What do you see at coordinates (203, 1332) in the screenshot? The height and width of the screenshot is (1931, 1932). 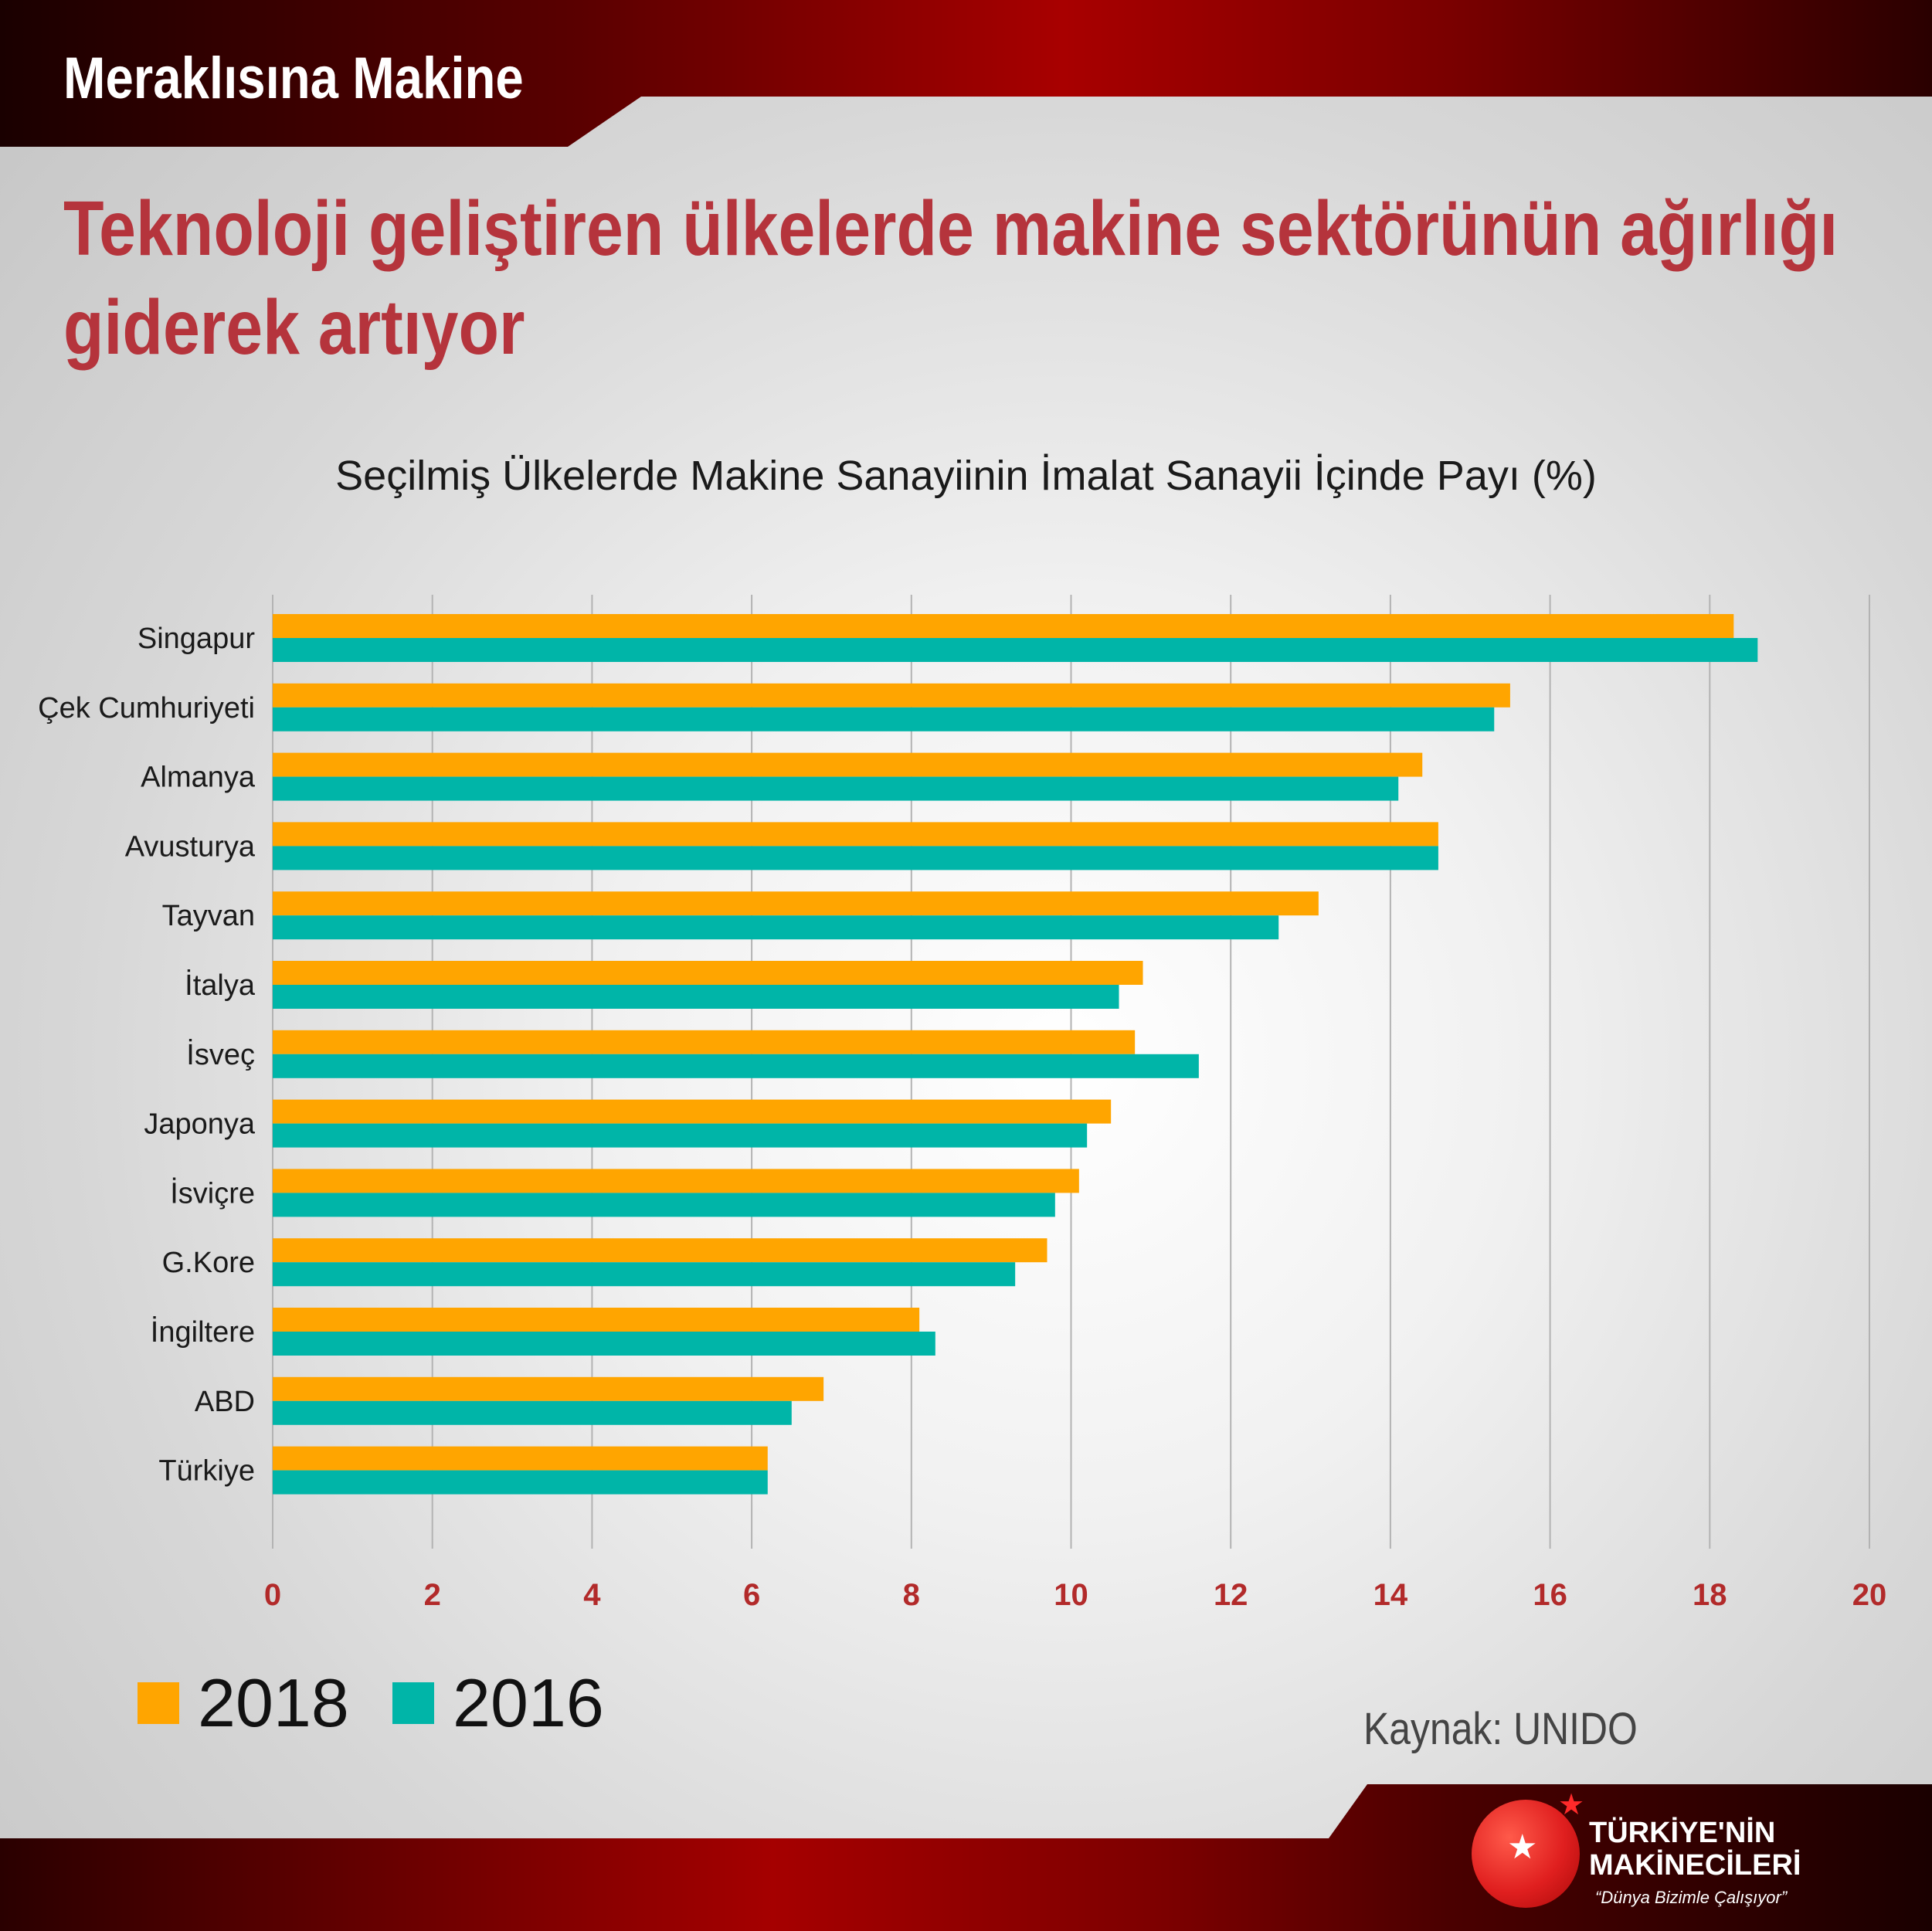 I see `category-label: İngiltere` at bounding box center [203, 1332].